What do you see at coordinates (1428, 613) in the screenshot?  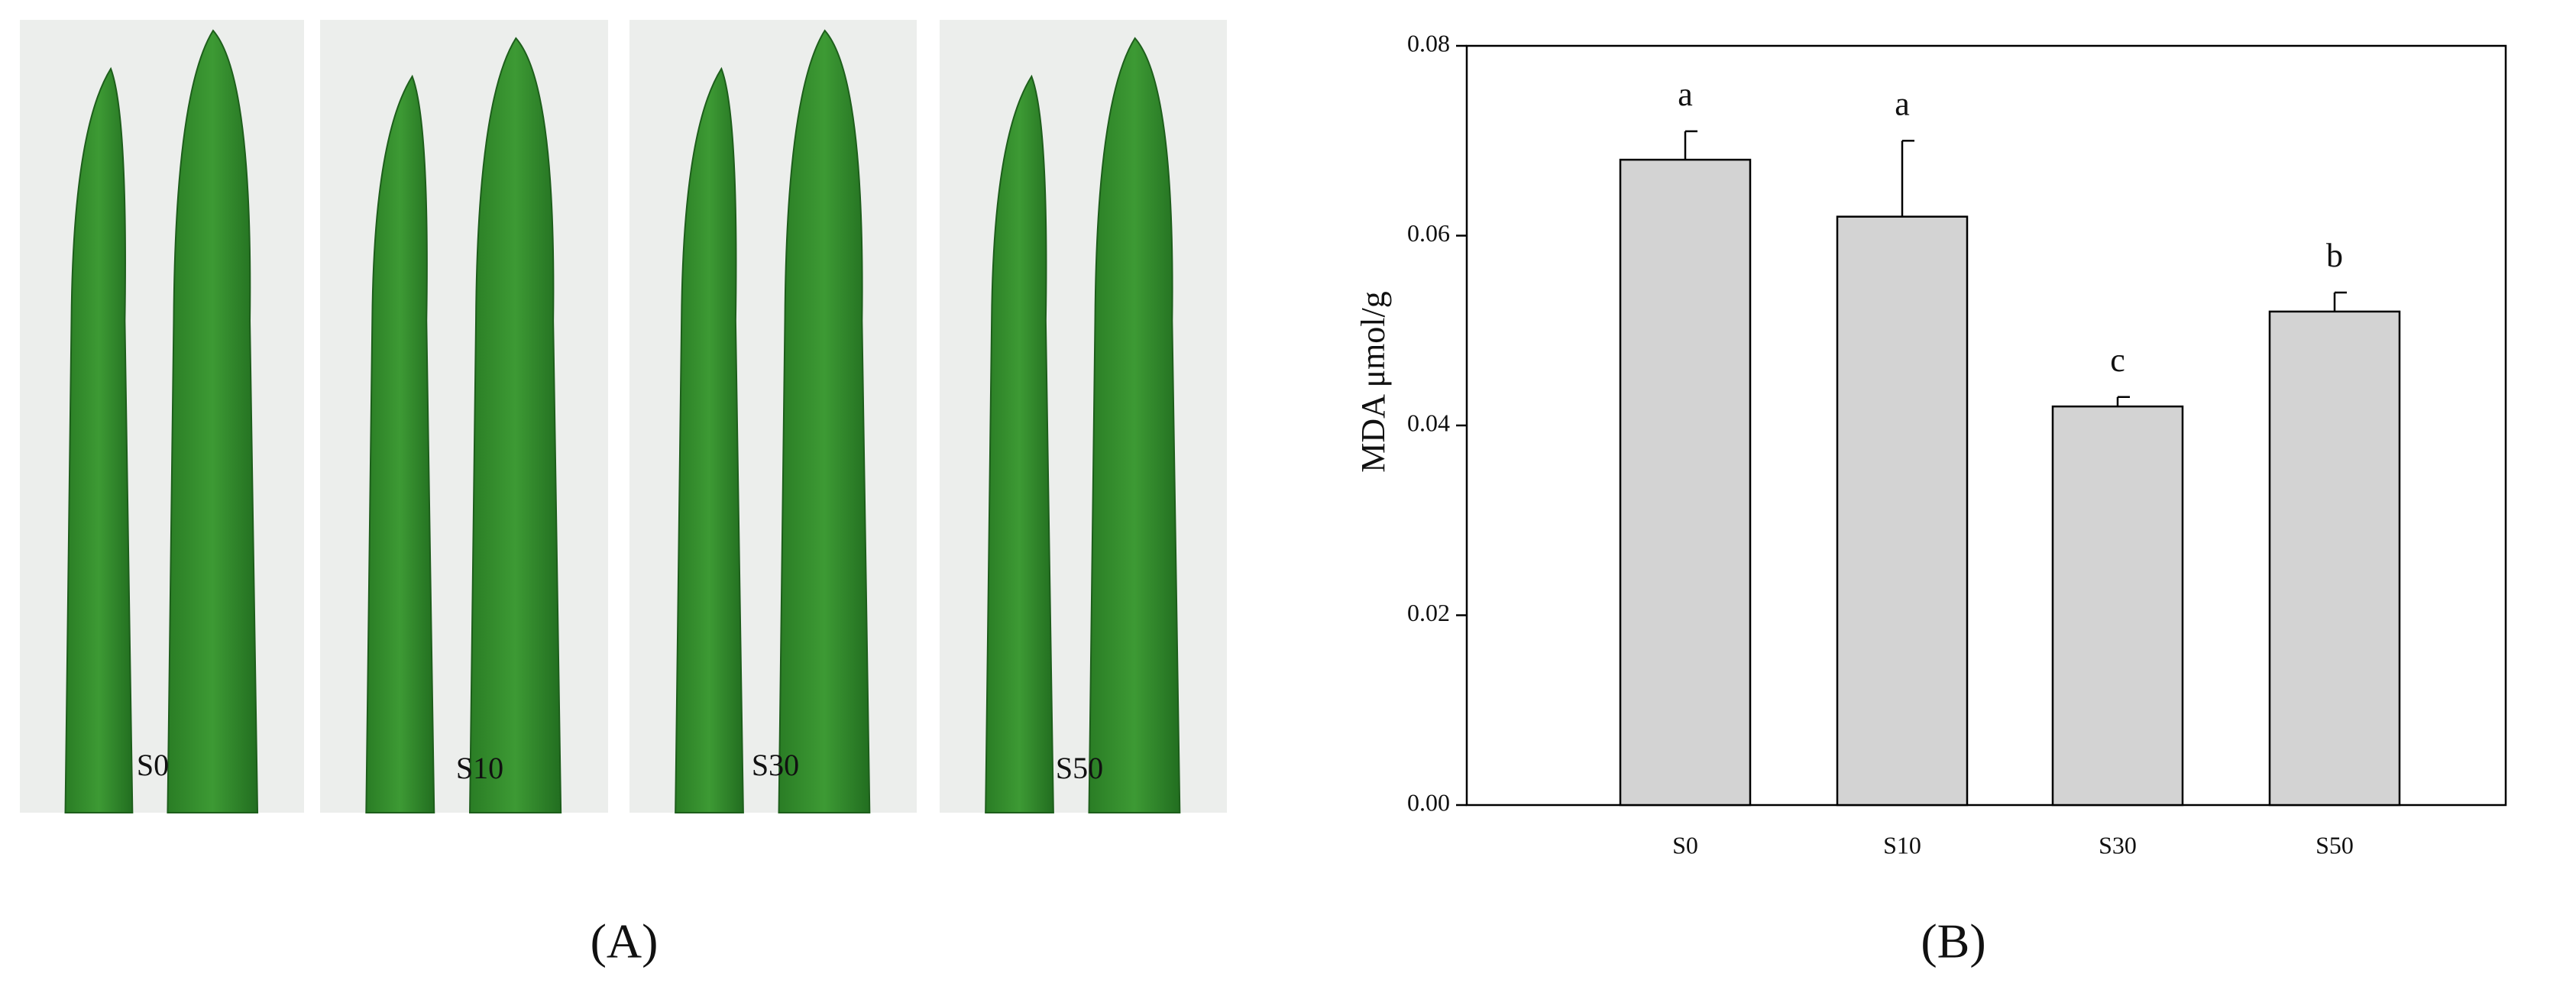 I see `y-tick-label: 0.02` at bounding box center [1428, 613].